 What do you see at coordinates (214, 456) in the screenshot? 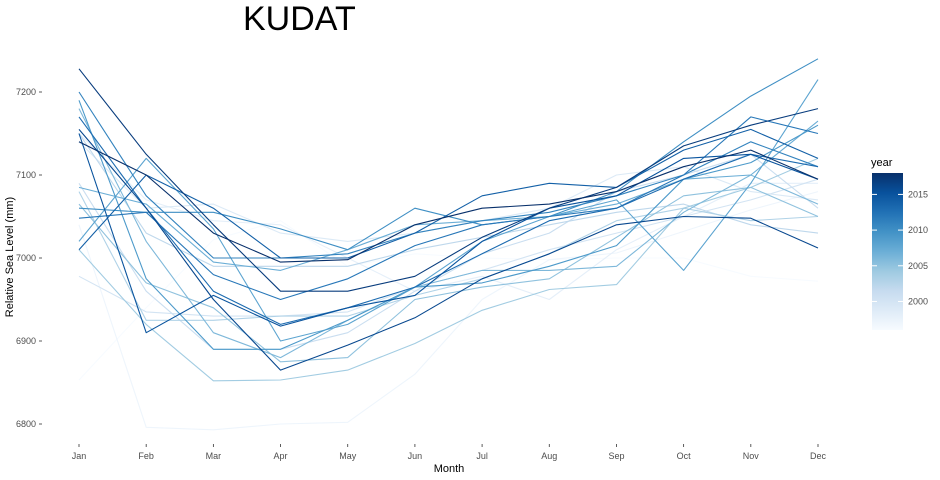
I see `x-tick-label: Mar` at bounding box center [214, 456].